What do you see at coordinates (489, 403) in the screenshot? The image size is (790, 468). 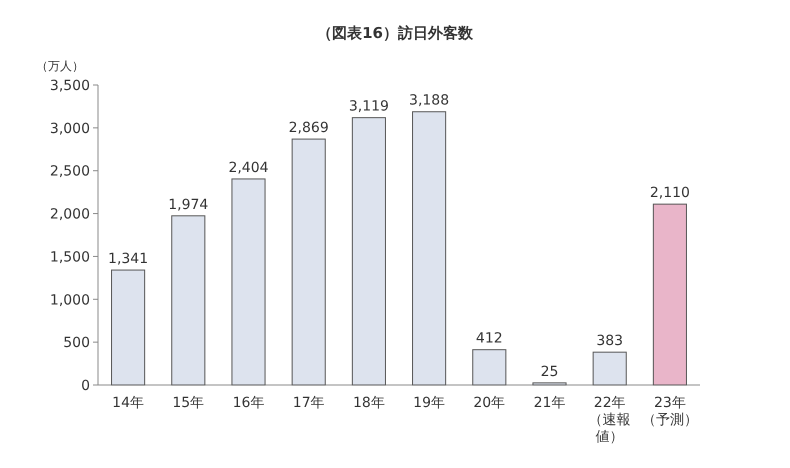 I see `x-tick-label: 20年` at bounding box center [489, 403].